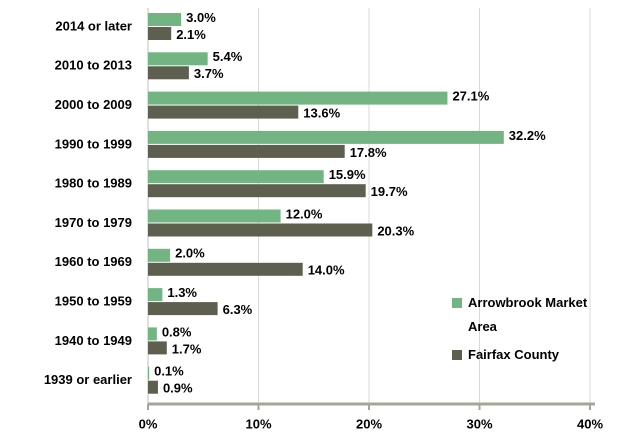  Describe the element at coordinates (590, 423) in the screenshot. I see `x-tick-label: 40%` at that location.